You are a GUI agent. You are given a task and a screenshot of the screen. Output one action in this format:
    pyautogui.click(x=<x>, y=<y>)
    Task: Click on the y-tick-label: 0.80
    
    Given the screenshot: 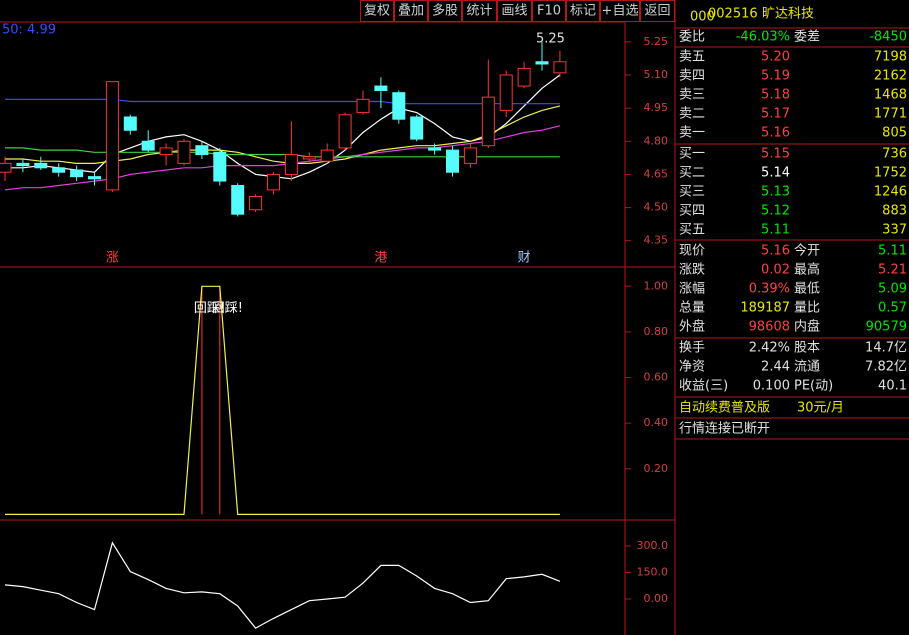 What is the action you would take?
    pyautogui.click(x=656, y=331)
    